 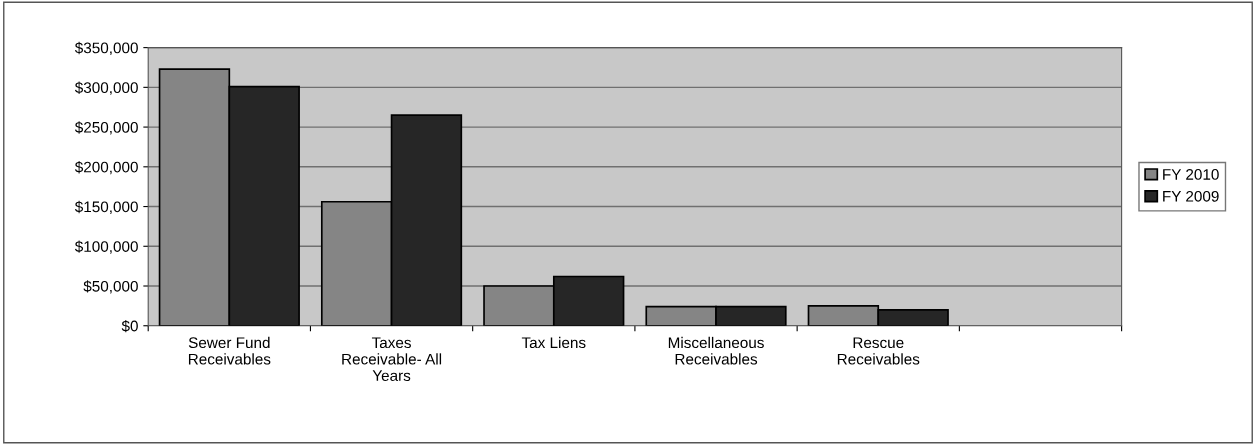 What do you see at coordinates (106, 207) in the screenshot?
I see `y-tick-label: $150,000` at bounding box center [106, 207].